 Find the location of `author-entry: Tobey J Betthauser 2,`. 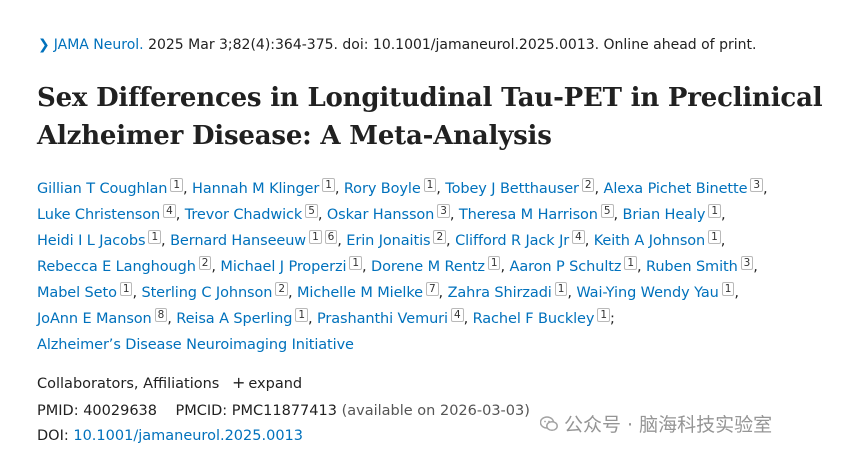

author-entry: Tobey J Betthauser 2, is located at coordinates (522, 187).